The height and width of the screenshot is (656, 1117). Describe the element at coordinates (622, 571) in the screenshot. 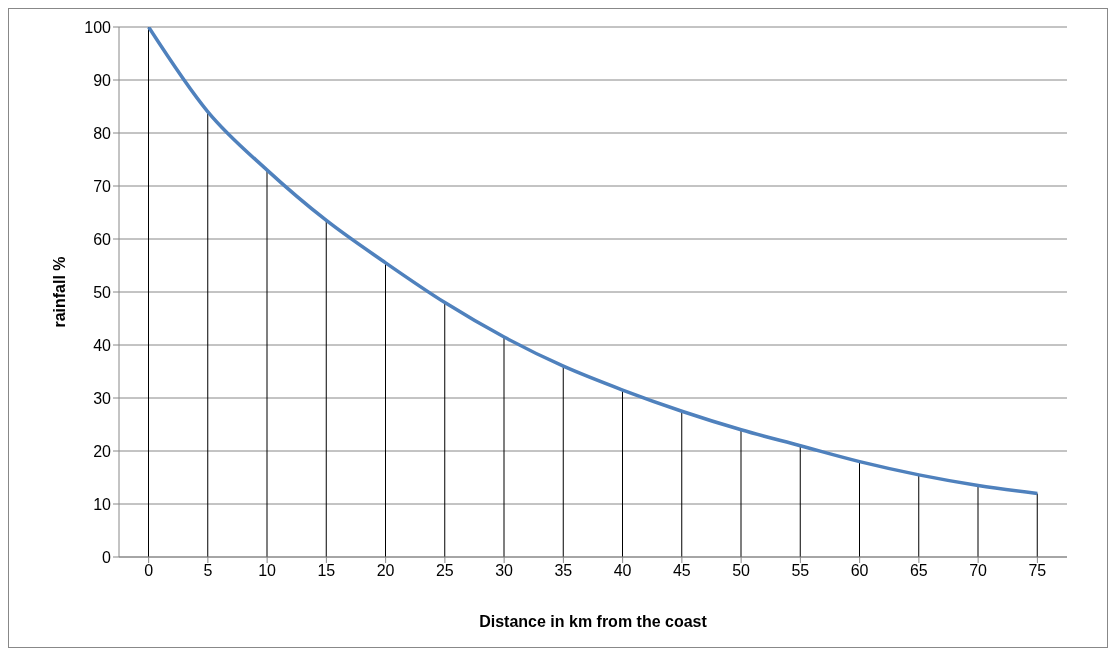

I see `x-tick-label: 40` at that location.